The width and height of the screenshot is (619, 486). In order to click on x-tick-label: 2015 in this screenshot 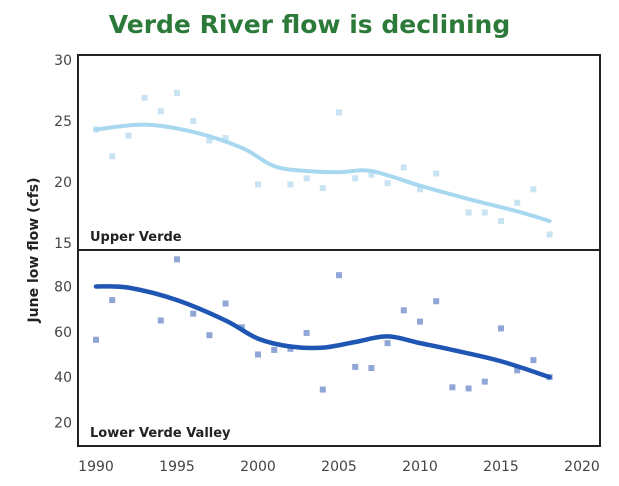, I will do `click(501, 467)`.